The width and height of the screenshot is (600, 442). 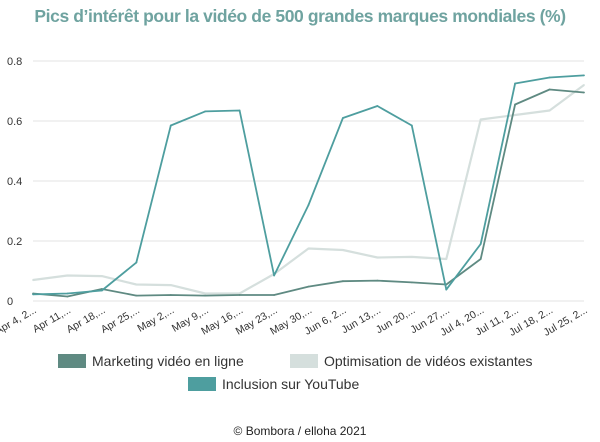 What do you see at coordinates (14, 242) in the screenshot?
I see `y-tick-label: 0.2` at bounding box center [14, 242].